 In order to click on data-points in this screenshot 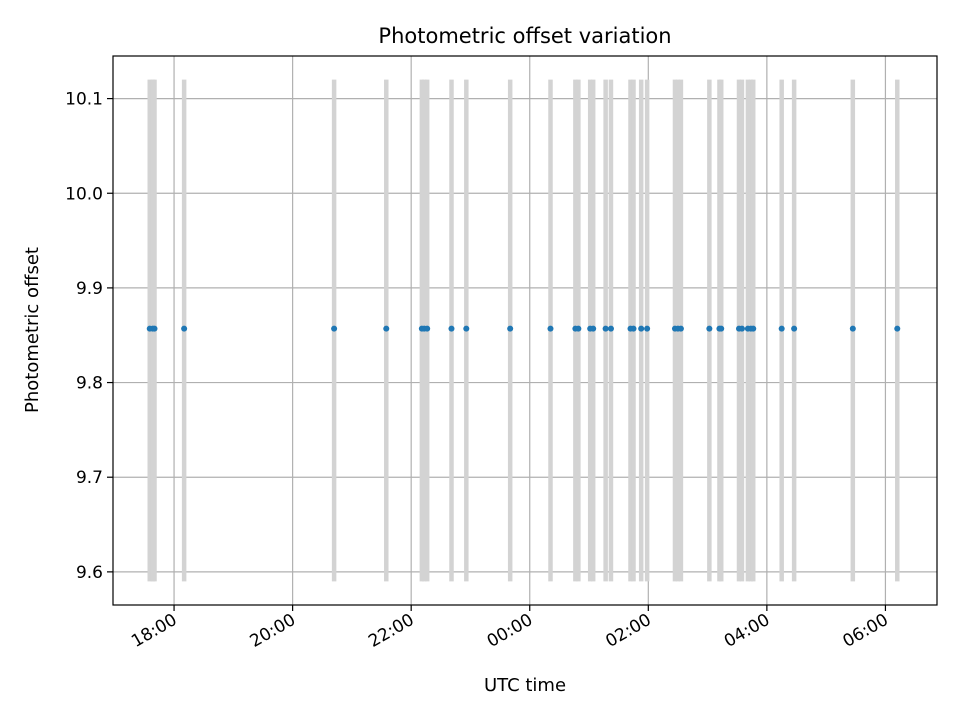, I will do `click(523, 328)`.